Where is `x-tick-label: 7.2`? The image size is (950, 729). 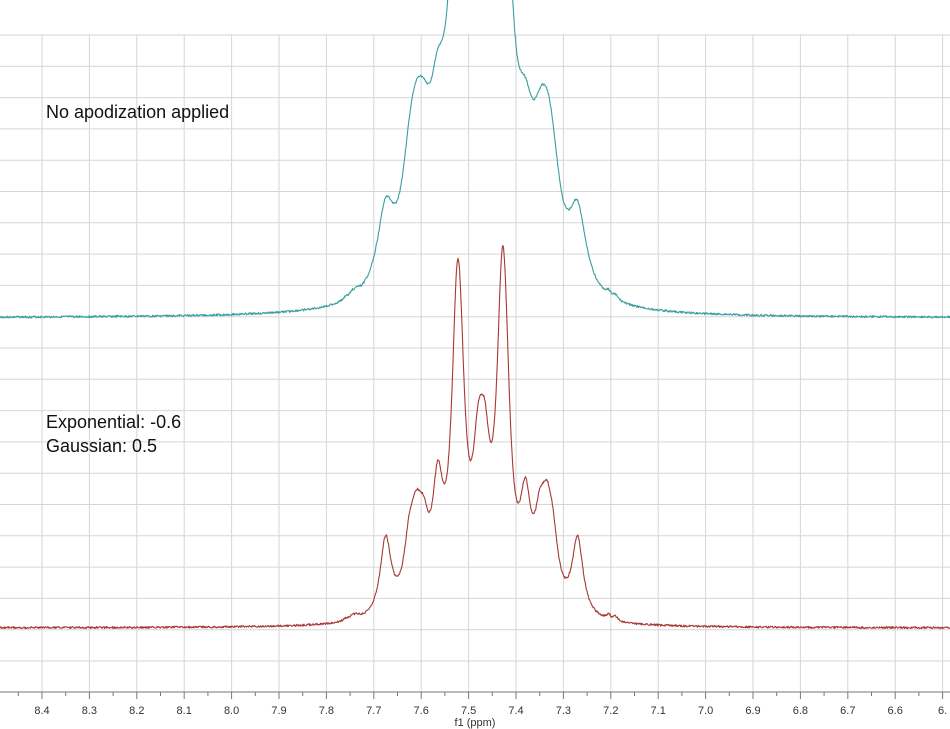
x-tick-label: 7.2 is located at coordinates (610, 711).